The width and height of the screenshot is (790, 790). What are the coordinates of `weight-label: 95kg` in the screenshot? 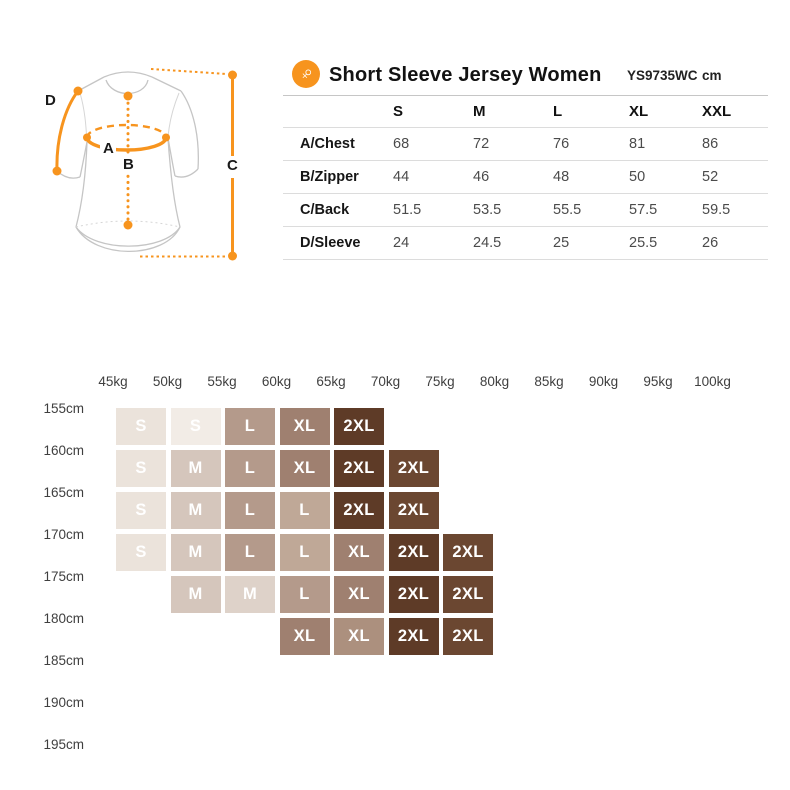 It's located at (658, 381).